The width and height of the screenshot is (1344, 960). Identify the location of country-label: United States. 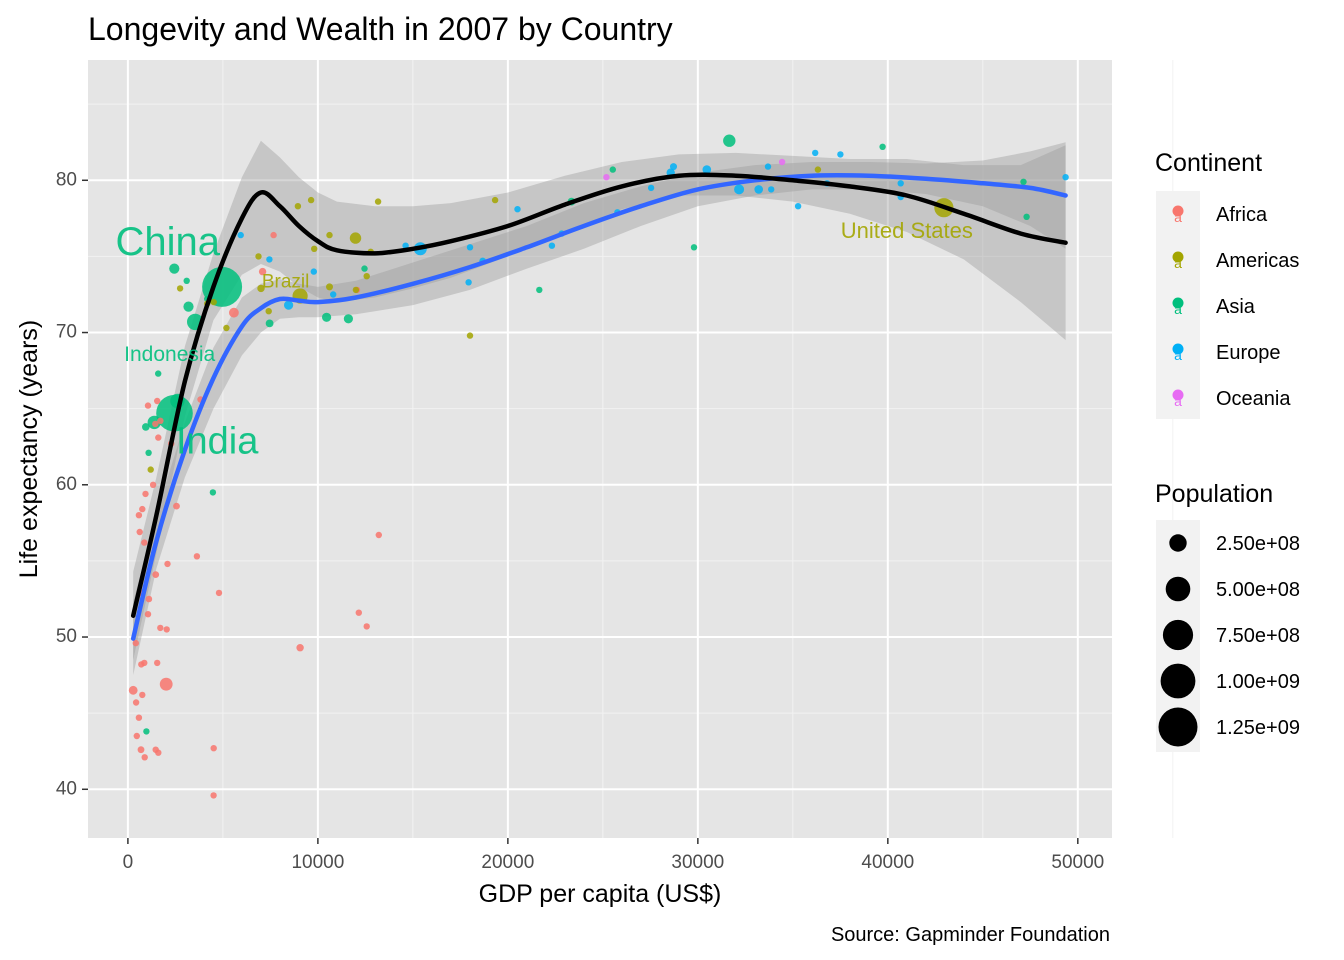
(907, 230).